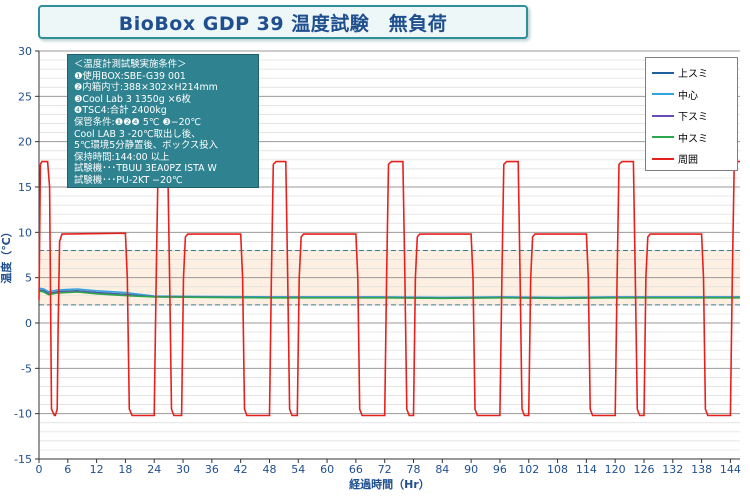 This screenshot has width=750, height=496. I want to click on legend: 上スミ中心下スミ中スミ周囲, so click(691, 114).